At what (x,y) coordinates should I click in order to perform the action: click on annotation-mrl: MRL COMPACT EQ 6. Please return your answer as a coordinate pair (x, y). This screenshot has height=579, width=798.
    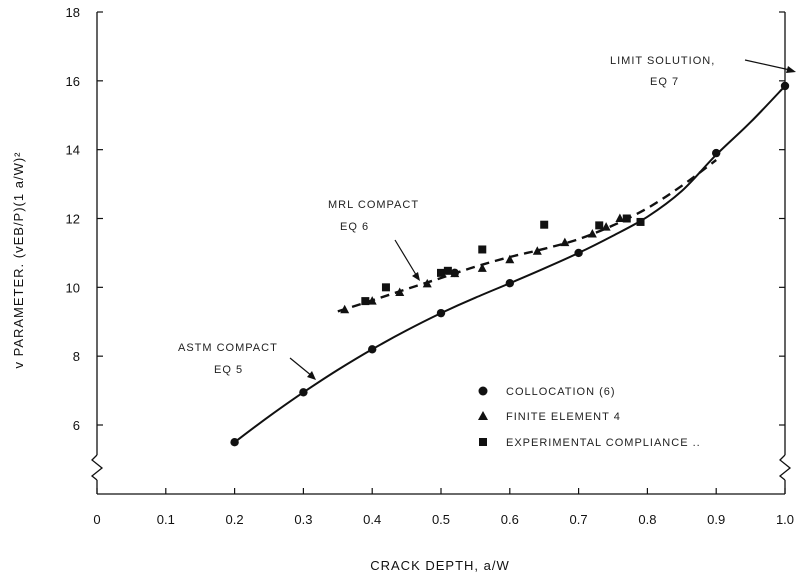
    Looking at the image, I should click on (374, 240).